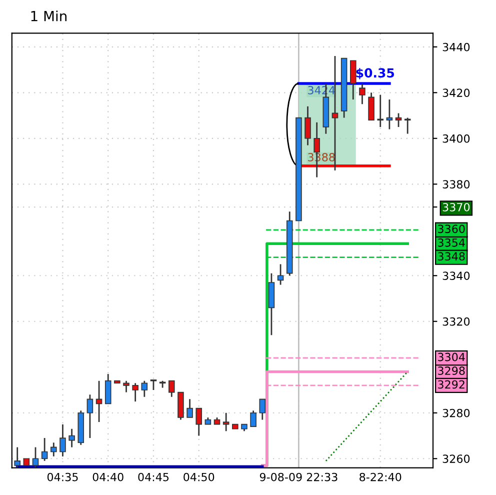  Describe the element at coordinates (451, 229) in the screenshot. I see `ref-line-label: 3360` at that location.